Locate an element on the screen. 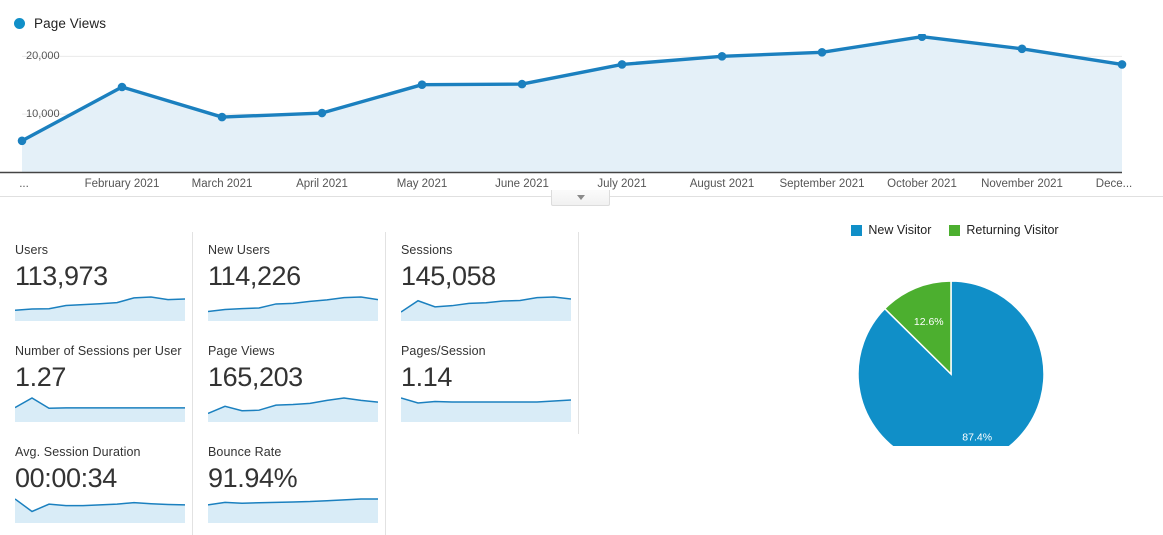 The height and width of the screenshot is (535, 1163). metric-title: Bounce Rate is located at coordinates (245, 452).